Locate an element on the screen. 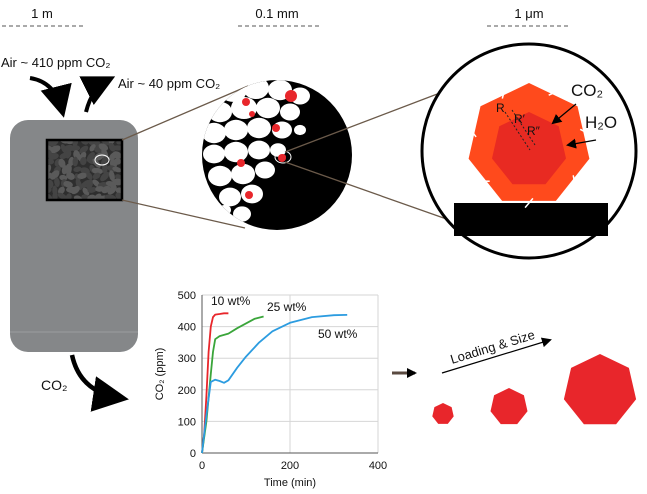  chart-series is located at coordinates (274, 383).